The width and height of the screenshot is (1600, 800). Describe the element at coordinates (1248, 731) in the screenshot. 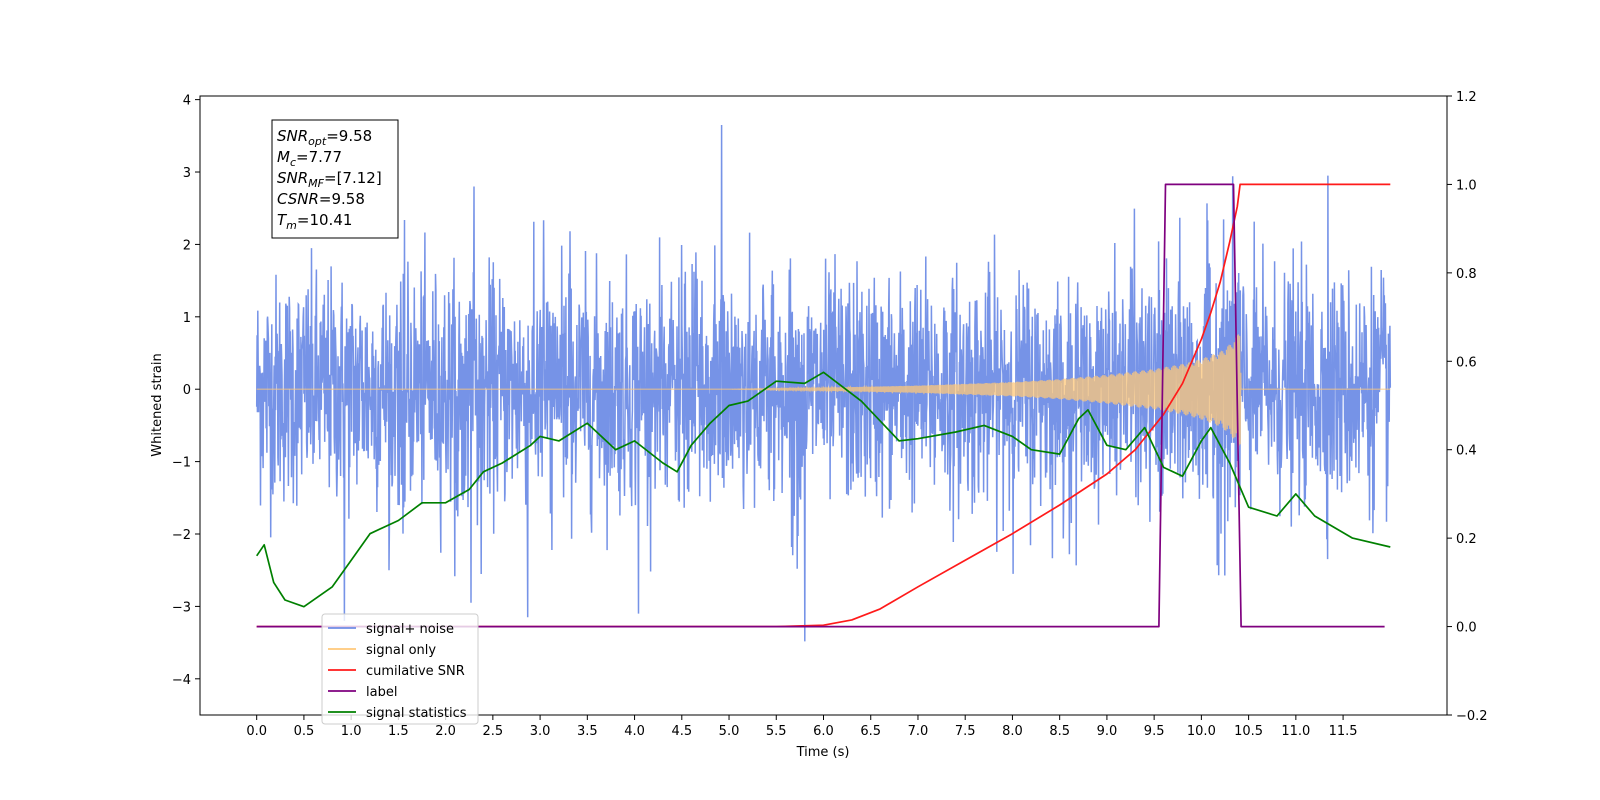

I see `x-tick-label: 10.5` at that location.